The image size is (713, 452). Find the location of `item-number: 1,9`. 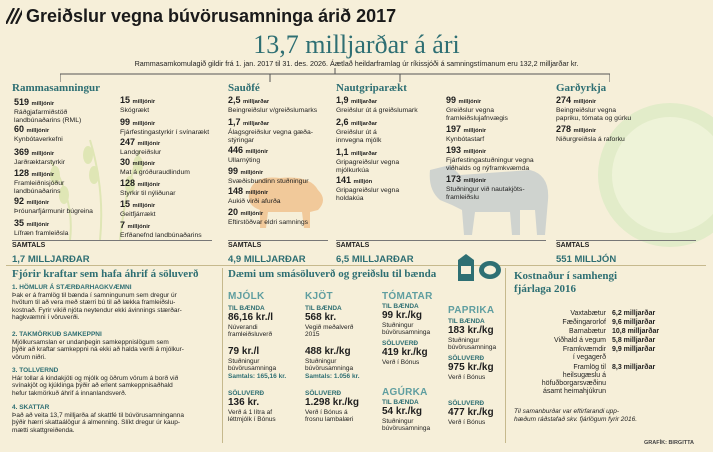

item-number: 1,9 is located at coordinates (342, 100).